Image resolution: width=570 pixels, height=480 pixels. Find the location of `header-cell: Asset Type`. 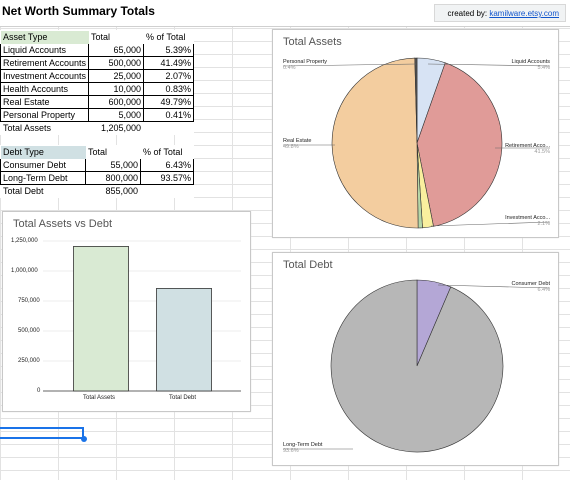

header-cell: Asset Type is located at coordinates (44, 37).